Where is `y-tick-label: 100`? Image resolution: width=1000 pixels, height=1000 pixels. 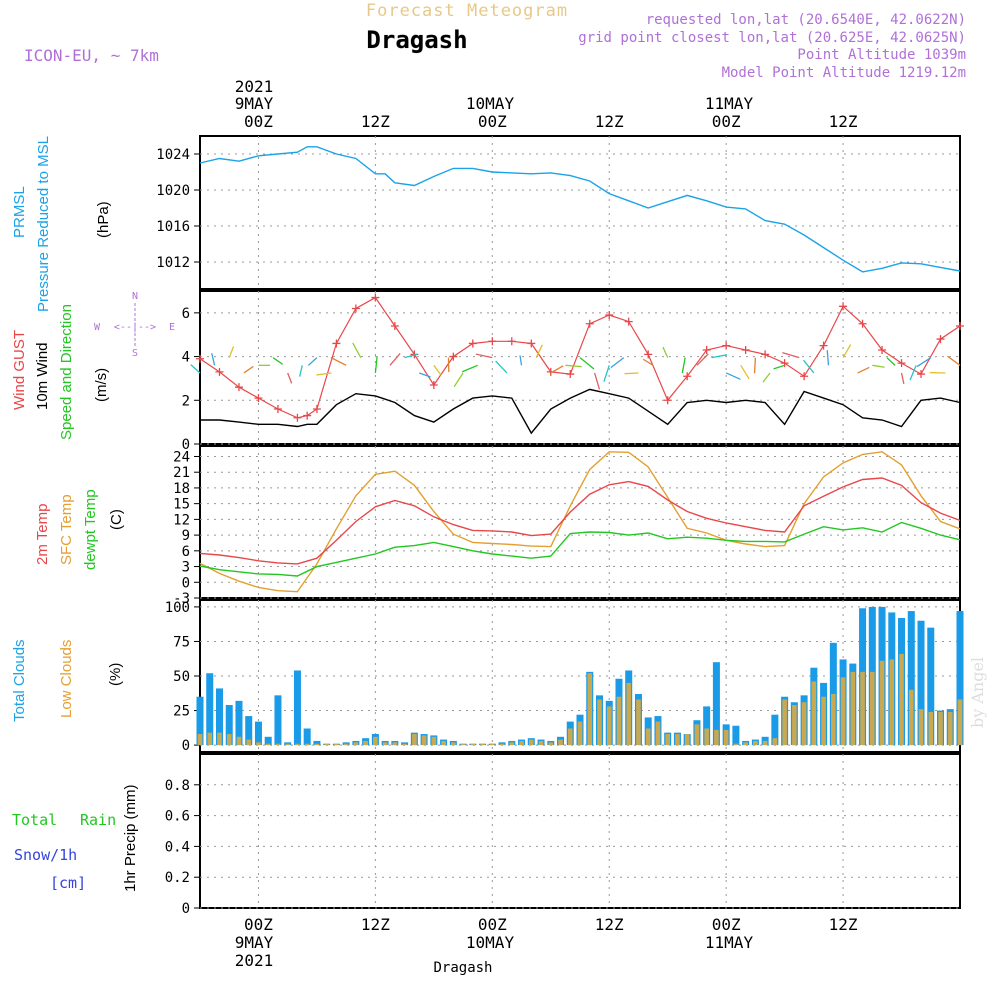 y-tick-label: 100 is located at coordinates (177, 608).